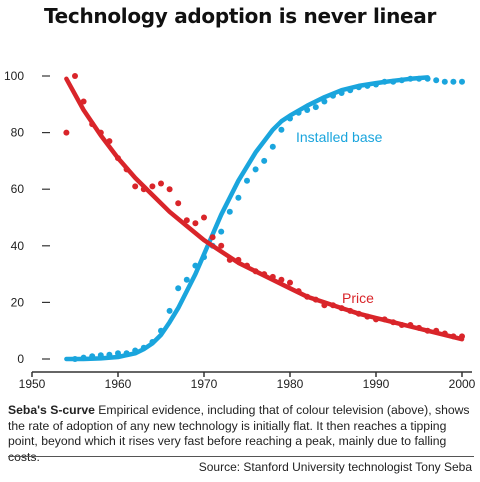 This screenshot has width=480, height=482. What do you see at coordinates (118, 384) in the screenshot?
I see `x-tick-label: 1960` at bounding box center [118, 384].